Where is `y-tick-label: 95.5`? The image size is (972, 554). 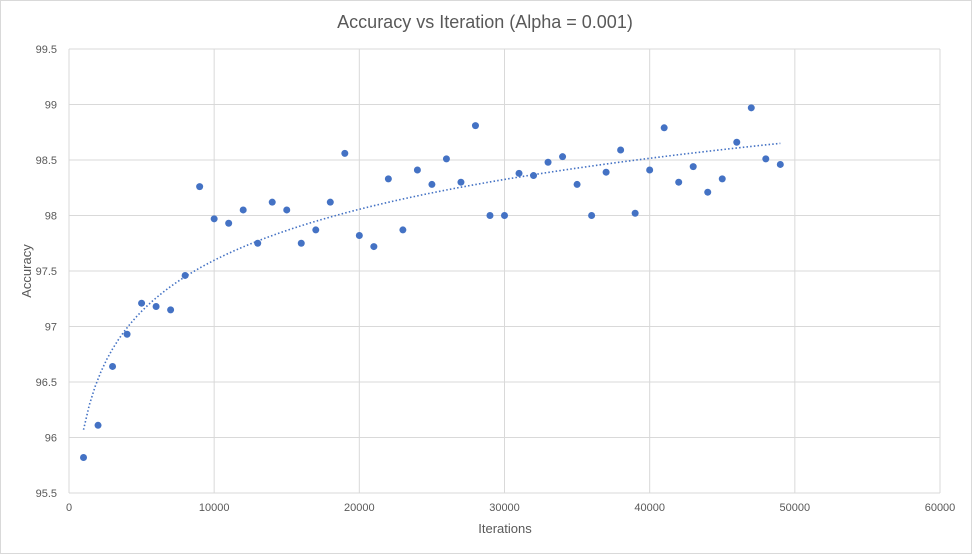
y-tick-label: 95.5 is located at coordinates (46, 494).